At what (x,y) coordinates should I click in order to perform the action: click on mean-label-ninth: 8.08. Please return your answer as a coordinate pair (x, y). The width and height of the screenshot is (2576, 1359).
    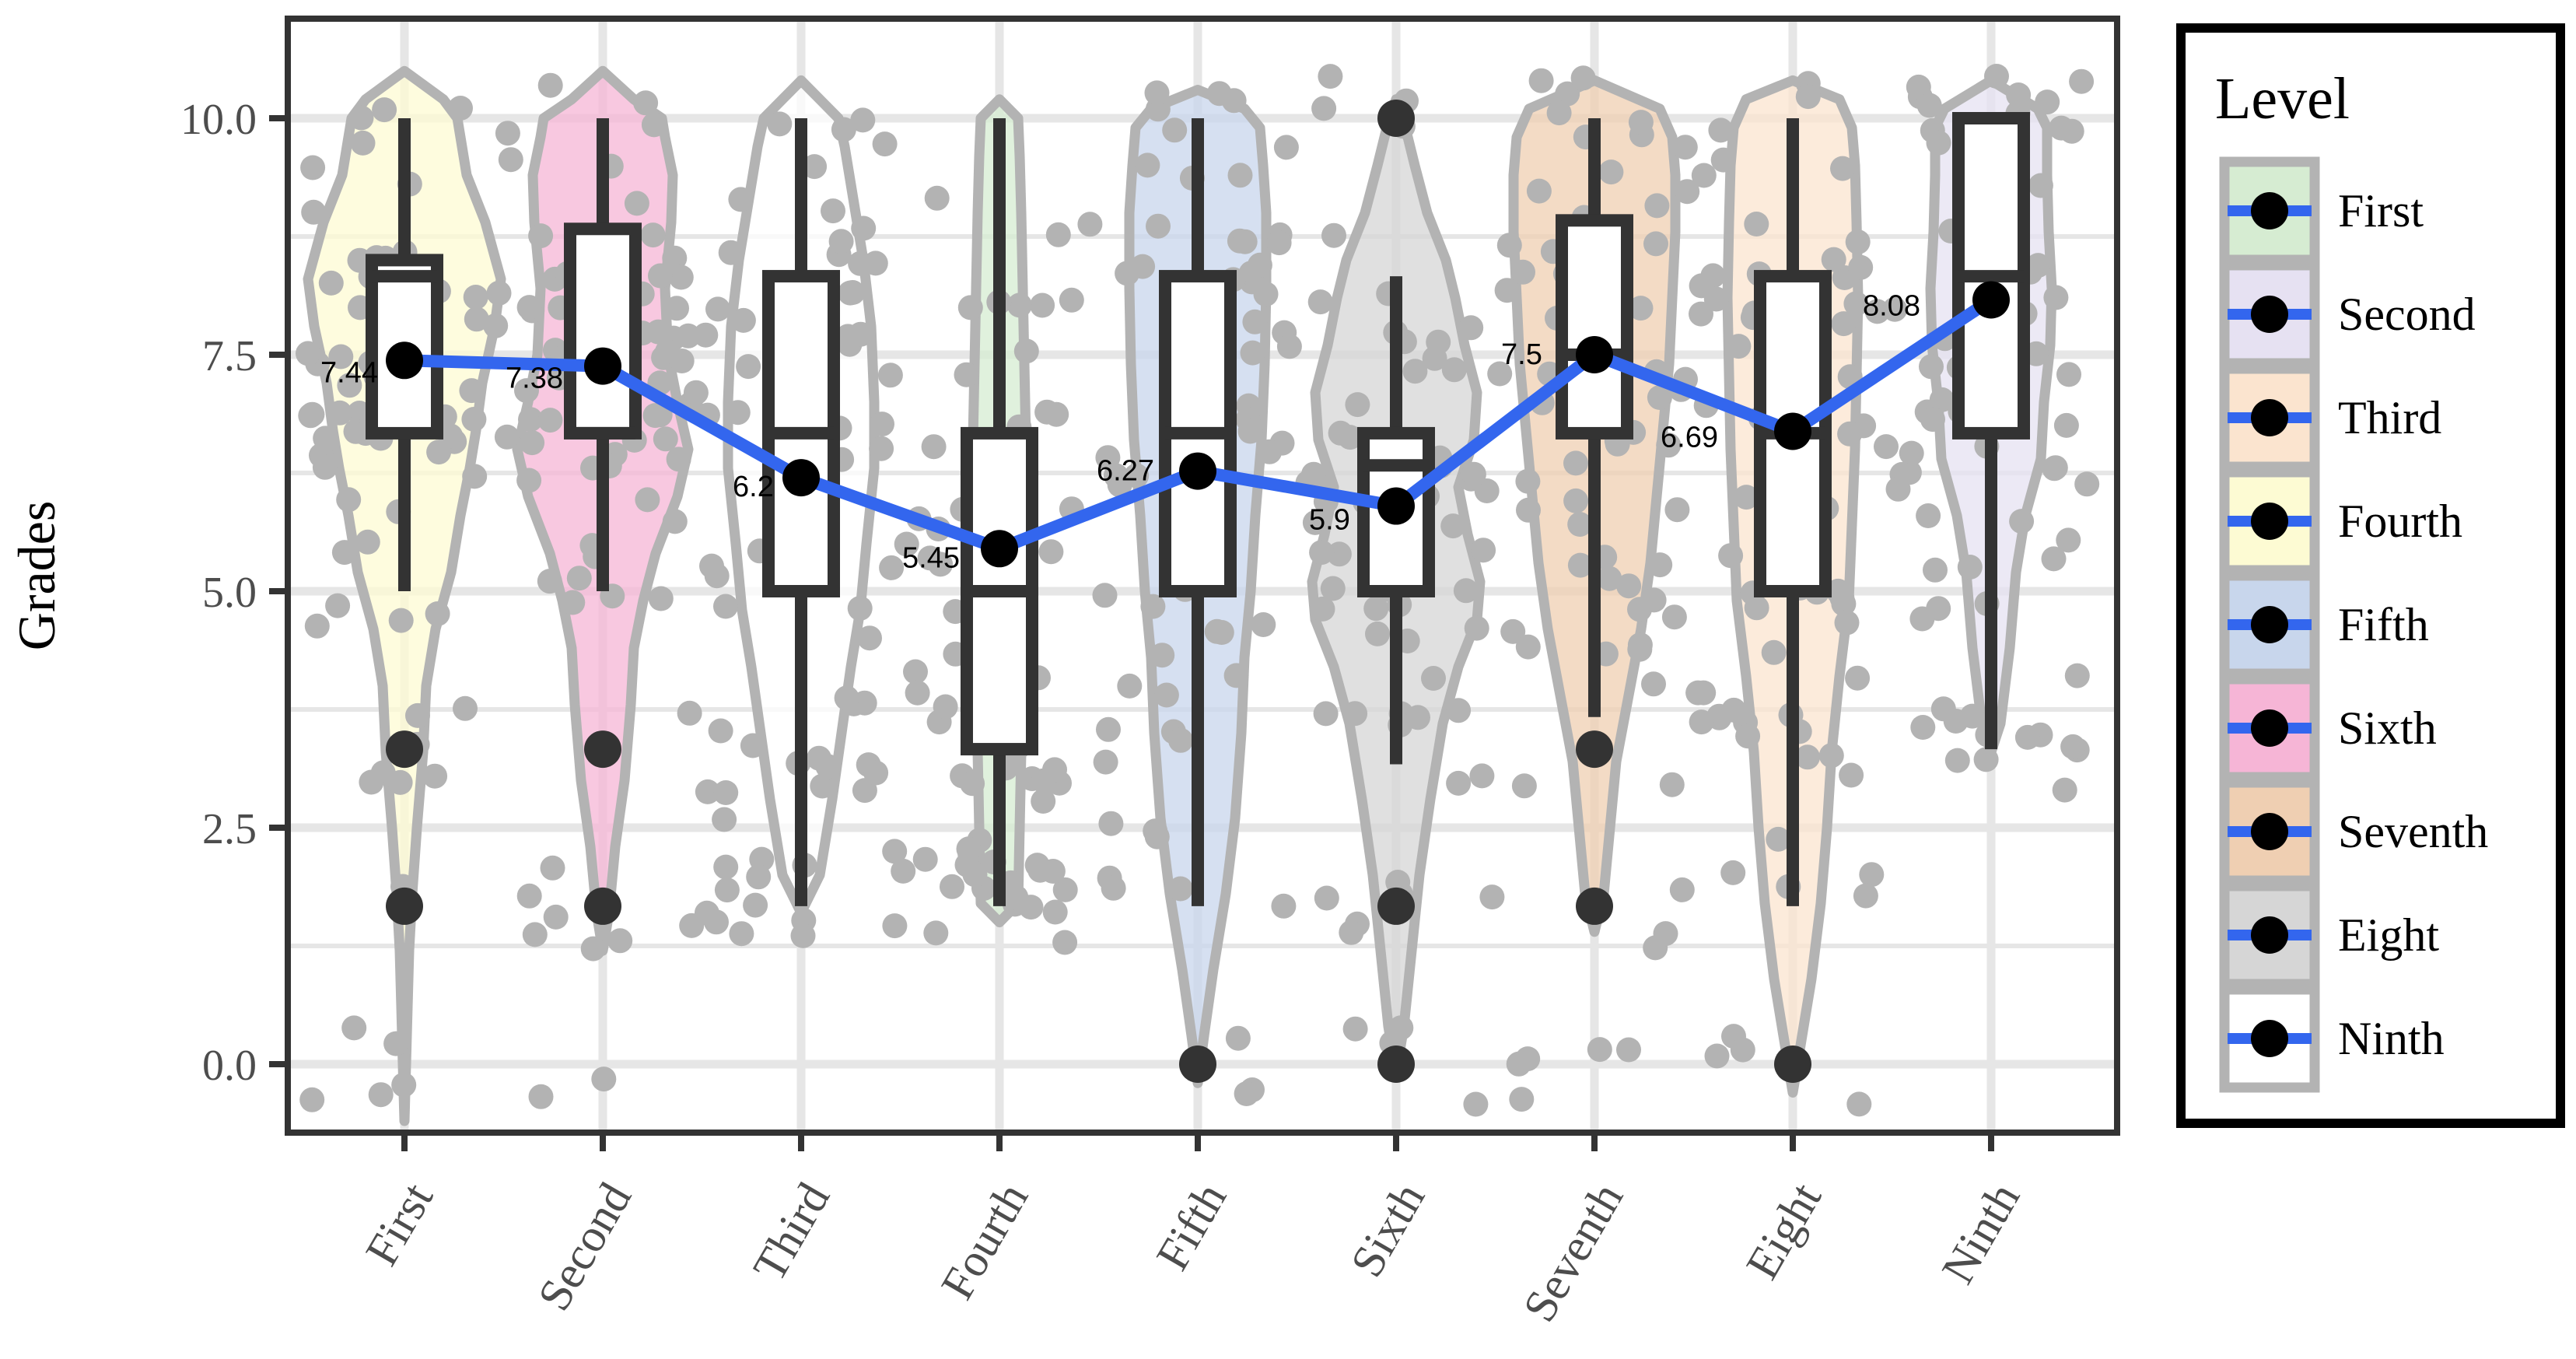
    Looking at the image, I should click on (1892, 305).